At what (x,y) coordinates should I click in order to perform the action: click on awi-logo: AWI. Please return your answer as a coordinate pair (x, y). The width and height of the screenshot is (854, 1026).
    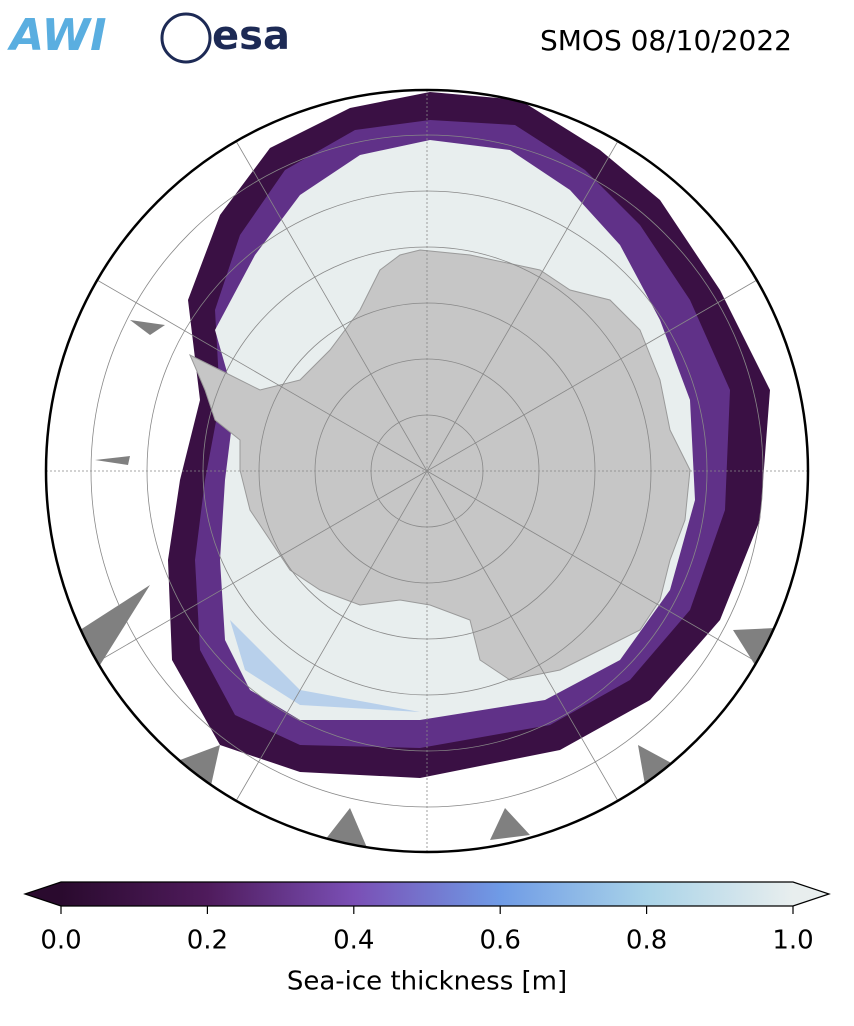
    Looking at the image, I should click on (57, 35).